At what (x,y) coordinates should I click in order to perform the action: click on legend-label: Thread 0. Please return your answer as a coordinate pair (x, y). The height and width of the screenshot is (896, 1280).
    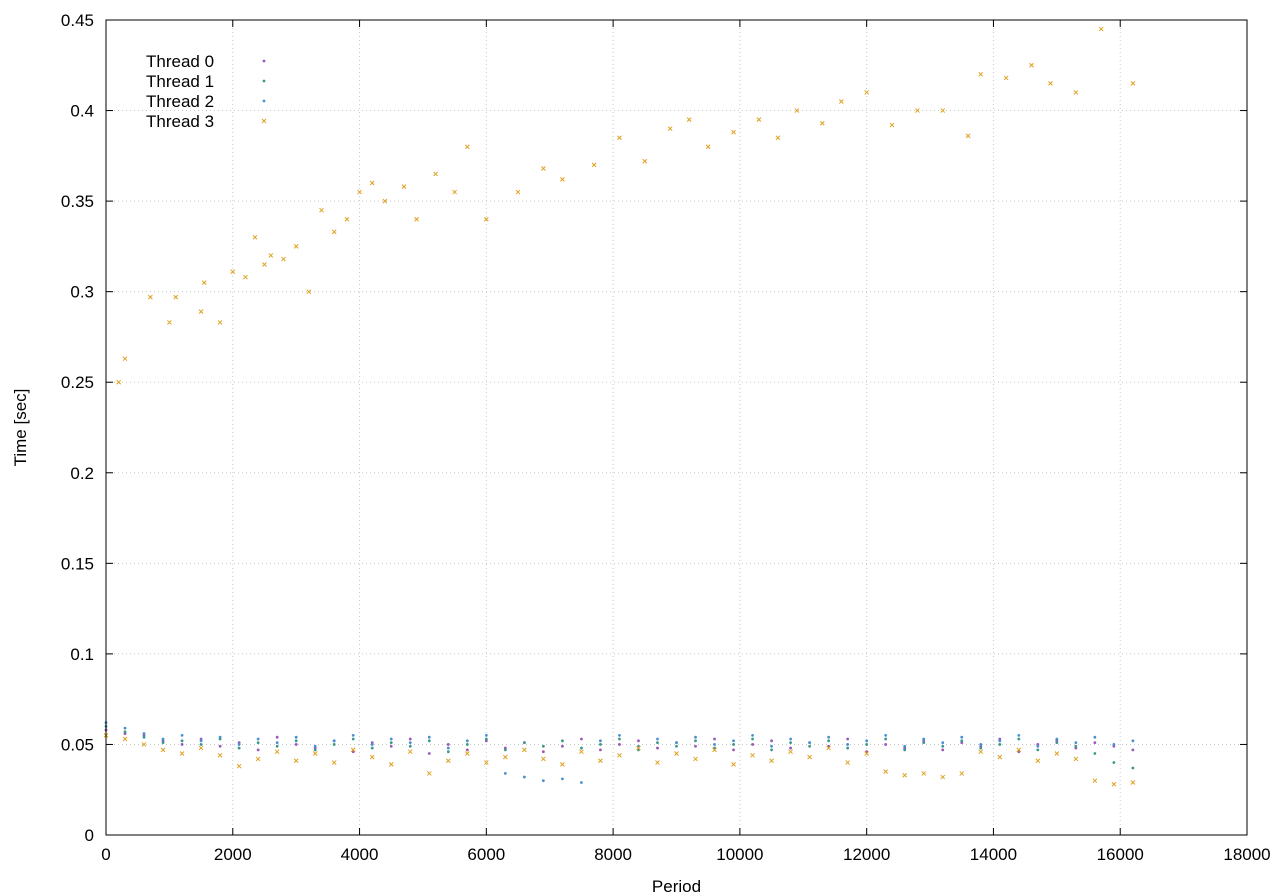
    Looking at the image, I should click on (180, 61).